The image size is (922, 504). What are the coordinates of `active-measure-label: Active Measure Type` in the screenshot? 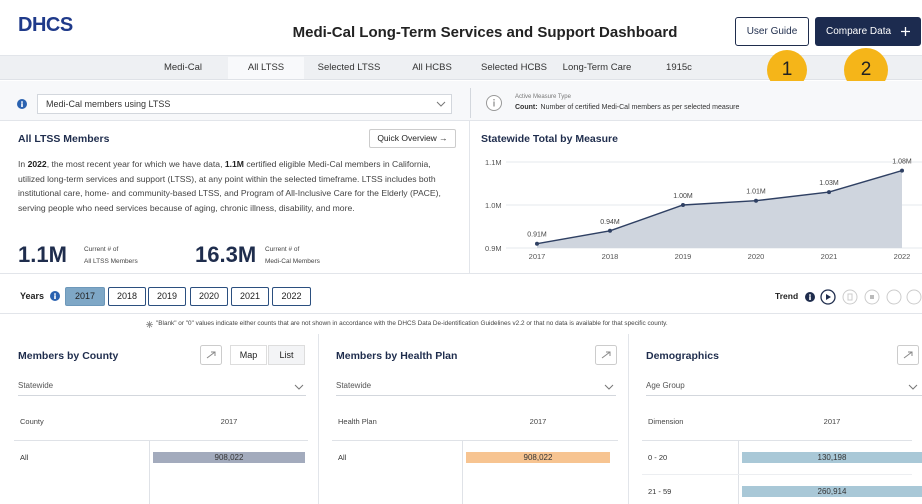 It's located at (543, 97).